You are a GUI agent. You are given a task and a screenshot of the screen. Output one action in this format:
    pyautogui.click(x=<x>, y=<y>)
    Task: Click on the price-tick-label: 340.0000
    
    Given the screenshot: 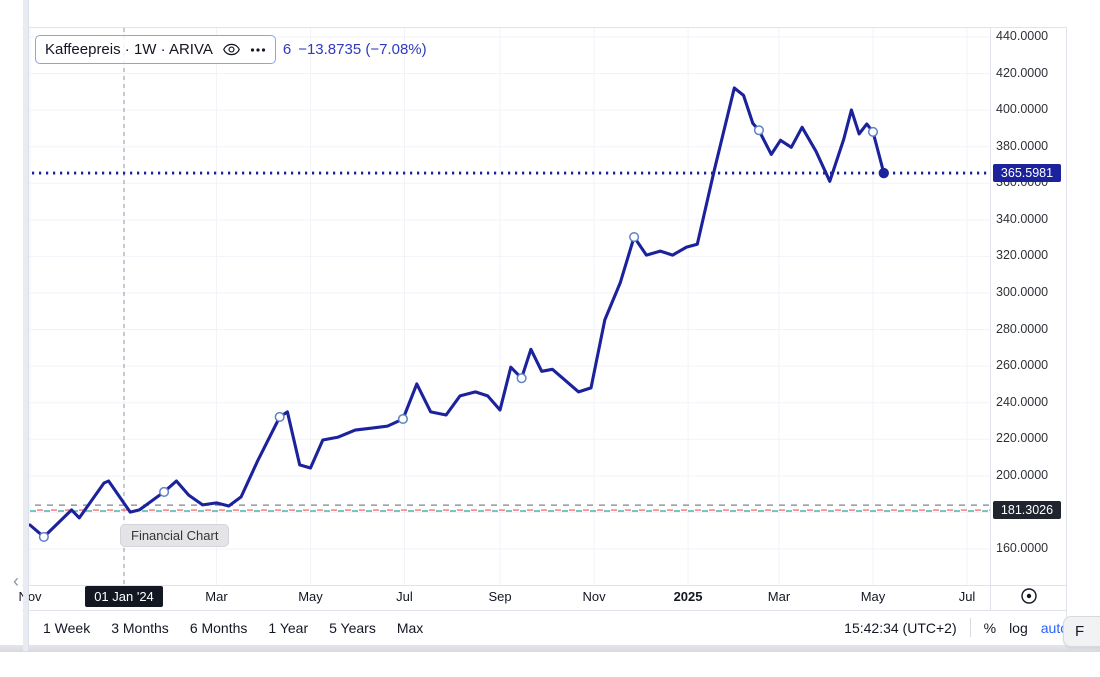 What is the action you would take?
    pyautogui.click(x=1022, y=218)
    